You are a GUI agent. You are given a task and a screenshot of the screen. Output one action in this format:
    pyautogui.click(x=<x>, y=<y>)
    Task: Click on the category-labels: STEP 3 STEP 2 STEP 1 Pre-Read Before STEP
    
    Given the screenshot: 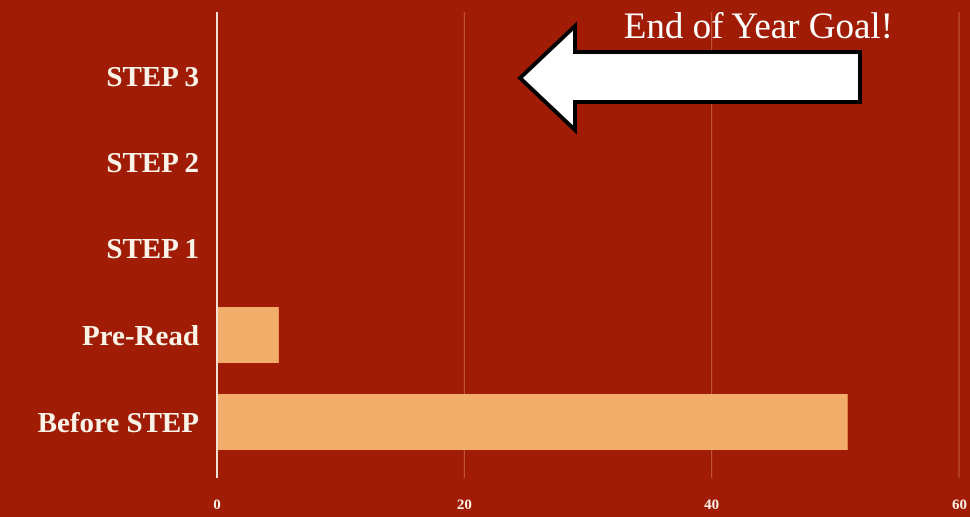 What is the action you would take?
    pyautogui.click(x=118, y=250)
    